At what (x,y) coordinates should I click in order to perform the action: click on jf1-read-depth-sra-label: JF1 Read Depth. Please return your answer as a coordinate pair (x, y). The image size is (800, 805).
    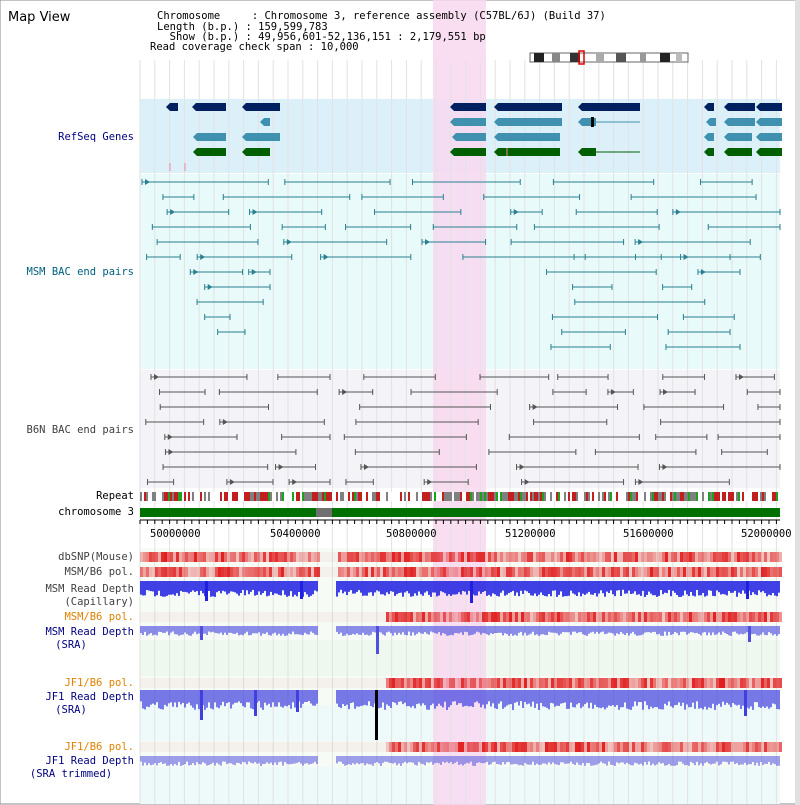
    Looking at the image, I should click on (89, 697).